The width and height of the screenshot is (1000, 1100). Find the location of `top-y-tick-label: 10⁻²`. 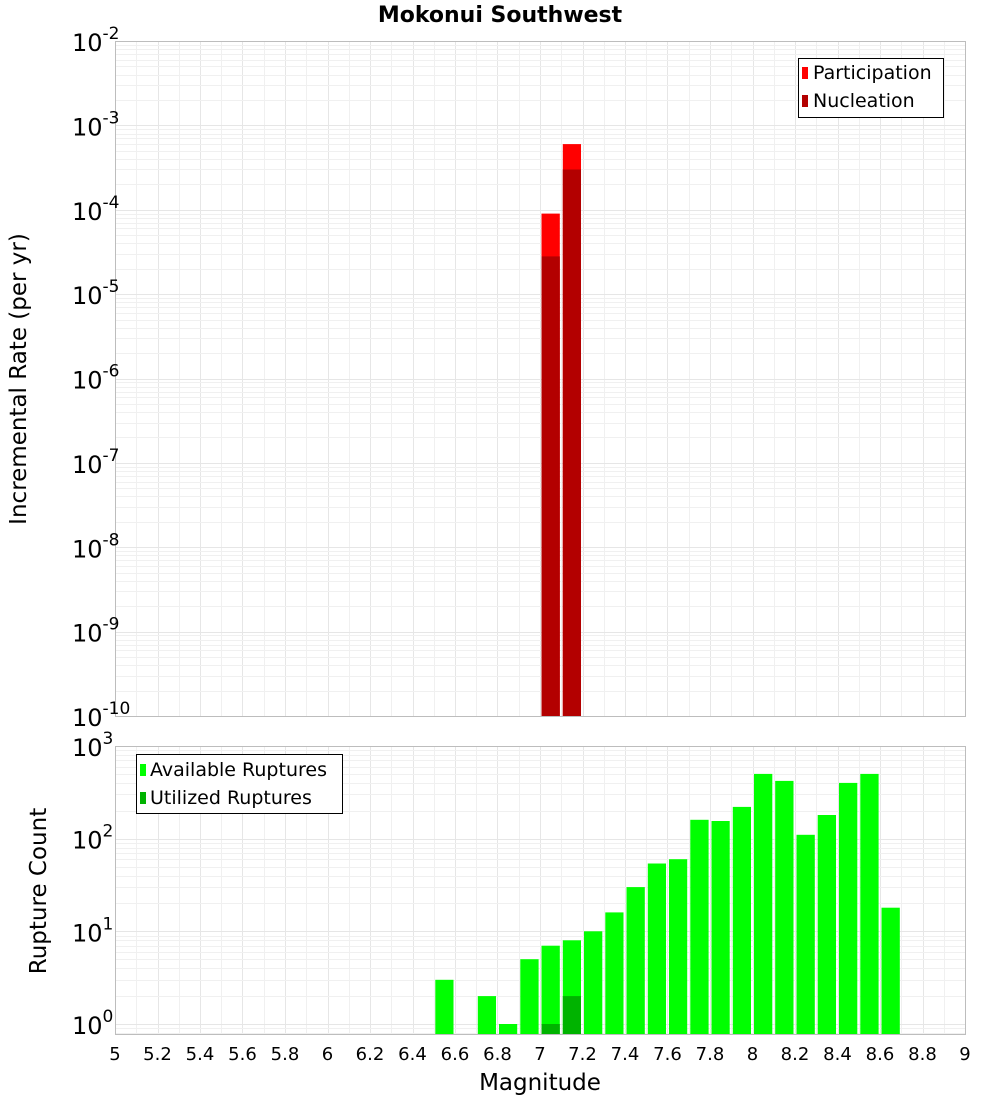

top-y-tick-label: 10⁻² is located at coordinates (96, 40).